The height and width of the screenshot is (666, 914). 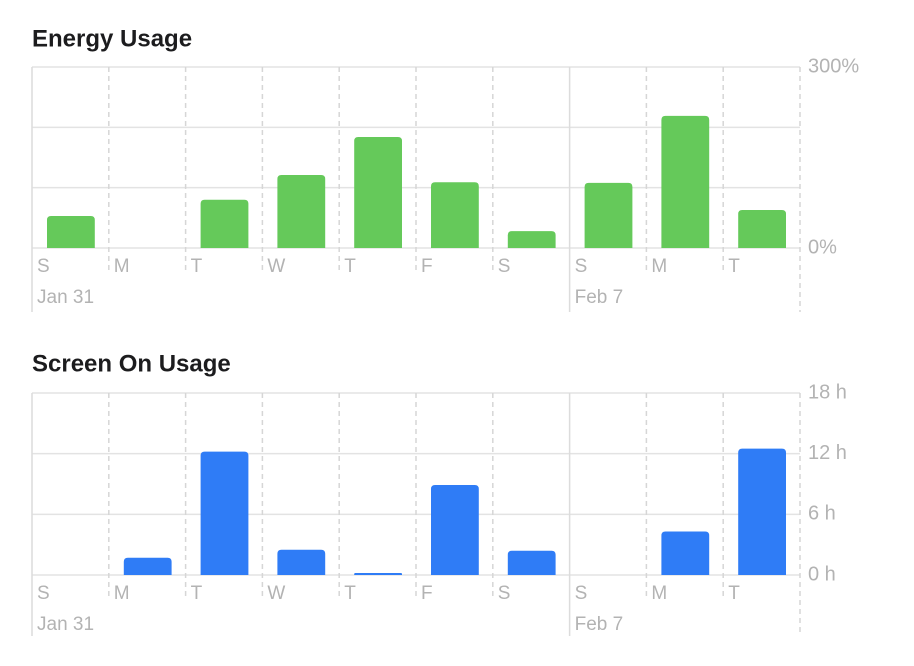 What do you see at coordinates (822, 574) in the screenshot?
I see `y-tick-label: 0 h` at bounding box center [822, 574].